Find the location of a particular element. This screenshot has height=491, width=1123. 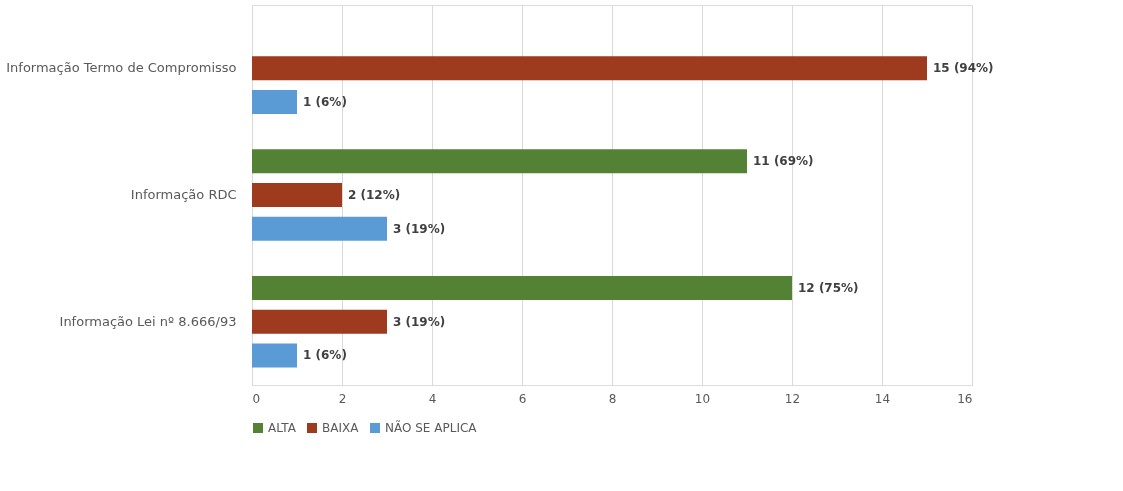

y-tick-label: Informação Lei nº 8.666/93 is located at coordinates (148, 321).